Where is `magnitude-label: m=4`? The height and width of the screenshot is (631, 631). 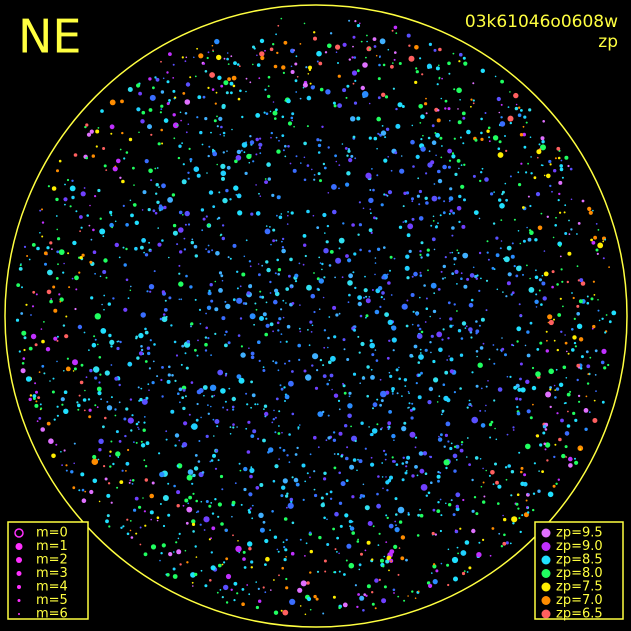 magnitude-label: m=4 is located at coordinates (52, 587).